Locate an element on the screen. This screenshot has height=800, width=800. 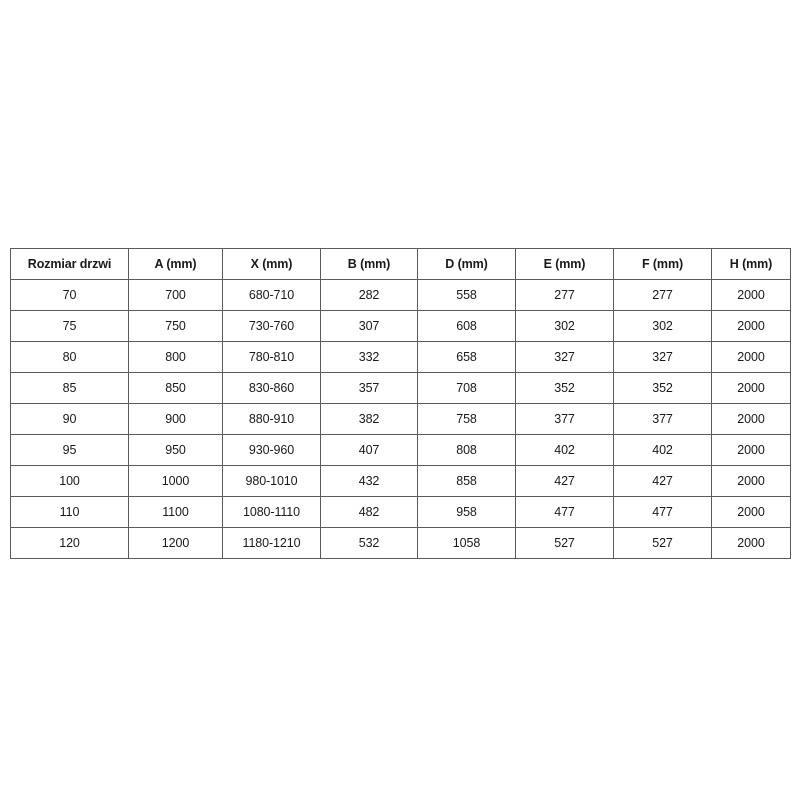
table-cell: 307 is located at coordinates (369, 326).